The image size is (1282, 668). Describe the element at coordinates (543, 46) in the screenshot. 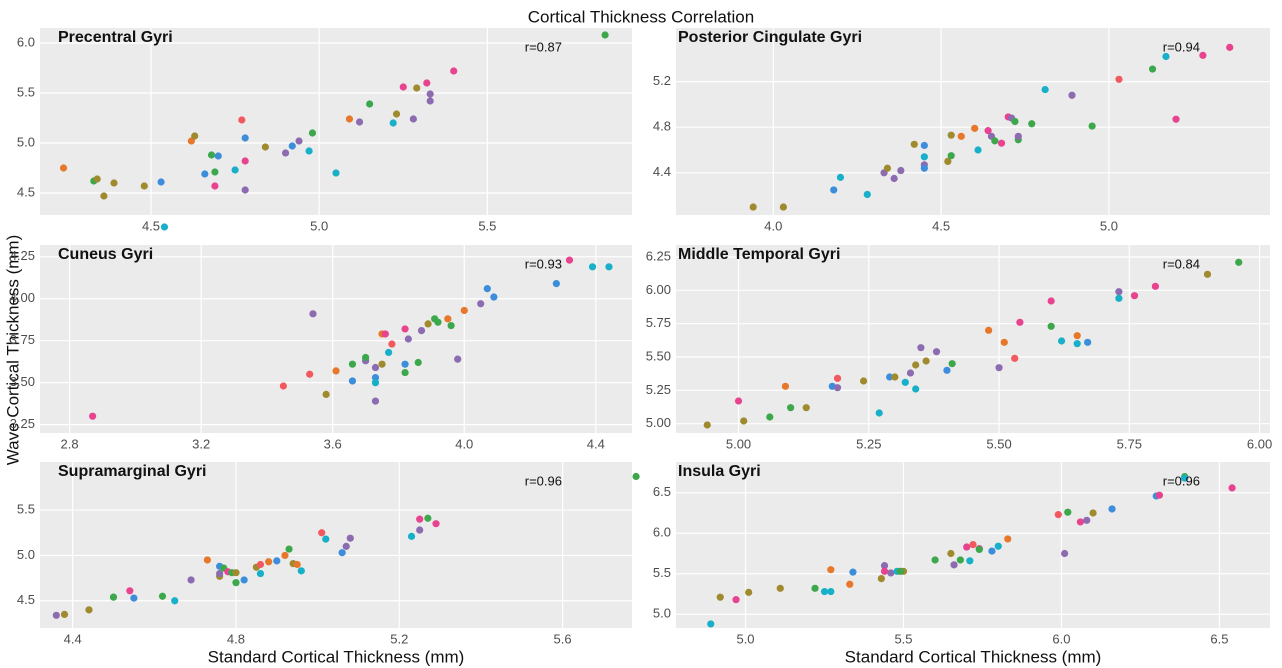

I see `annotation: r=0.87` at that location.